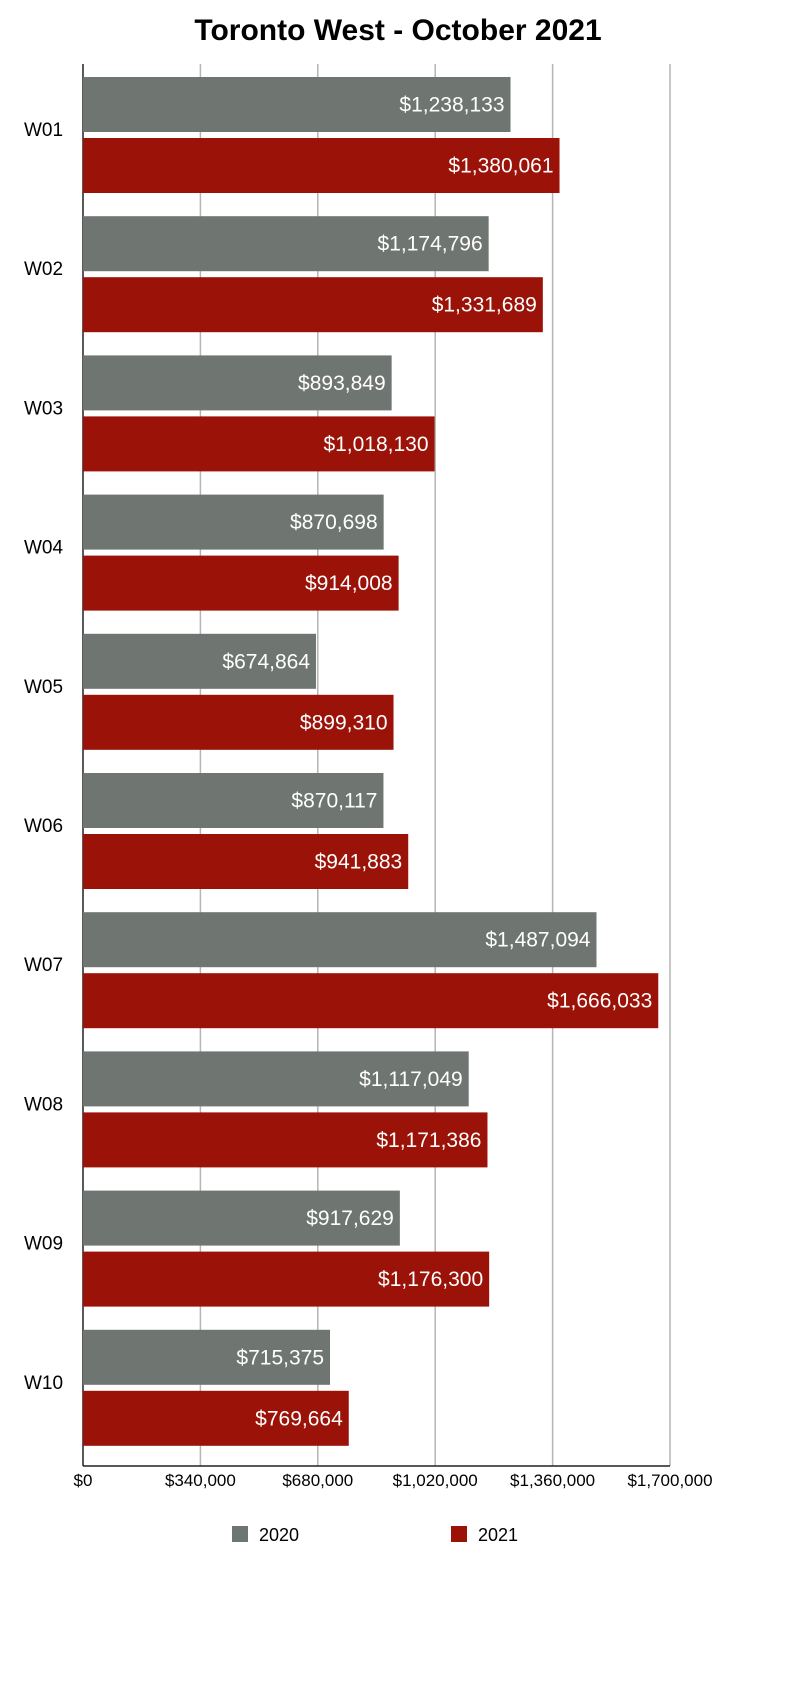 This screenshot has width=796, height=1692. I want to click on bar-2021-W09, so click(286, 1279).